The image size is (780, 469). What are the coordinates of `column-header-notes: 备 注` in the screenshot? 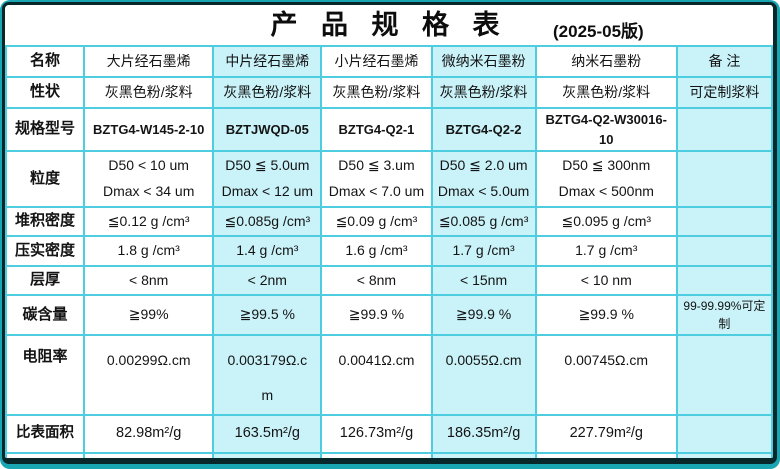 It's located at (724, 61).